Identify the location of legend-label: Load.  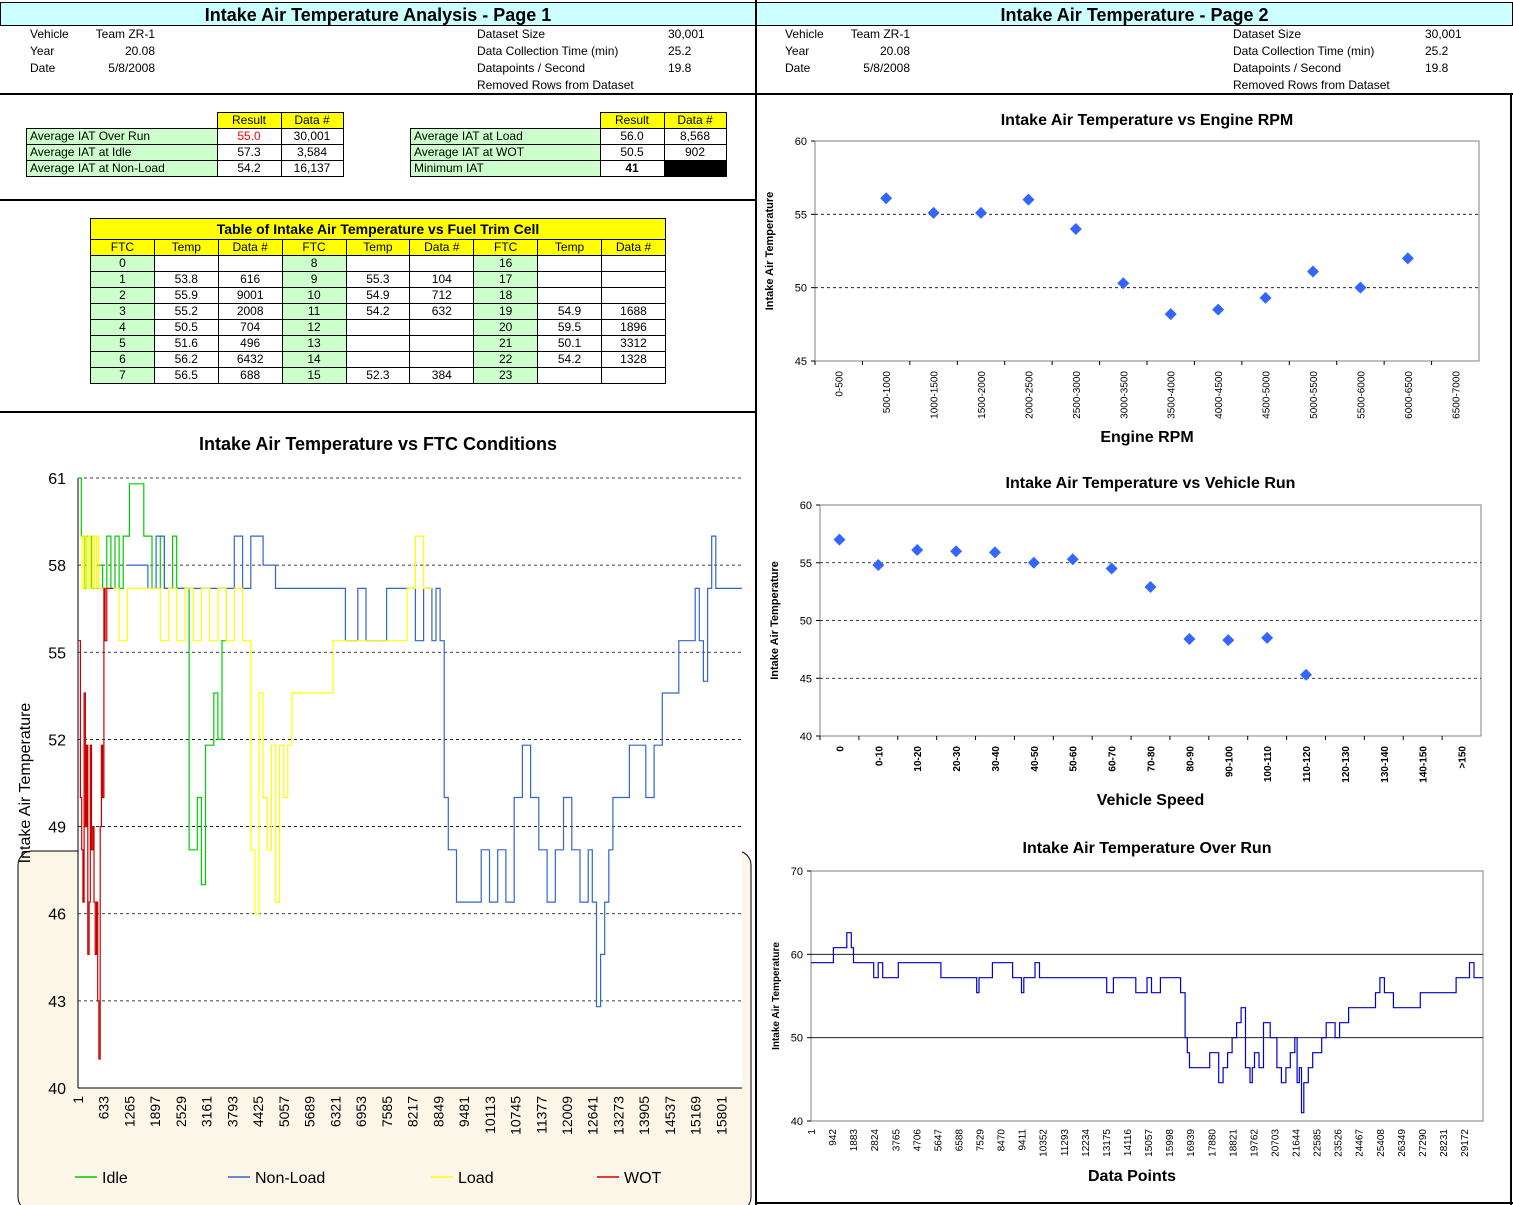
(476, 1178).